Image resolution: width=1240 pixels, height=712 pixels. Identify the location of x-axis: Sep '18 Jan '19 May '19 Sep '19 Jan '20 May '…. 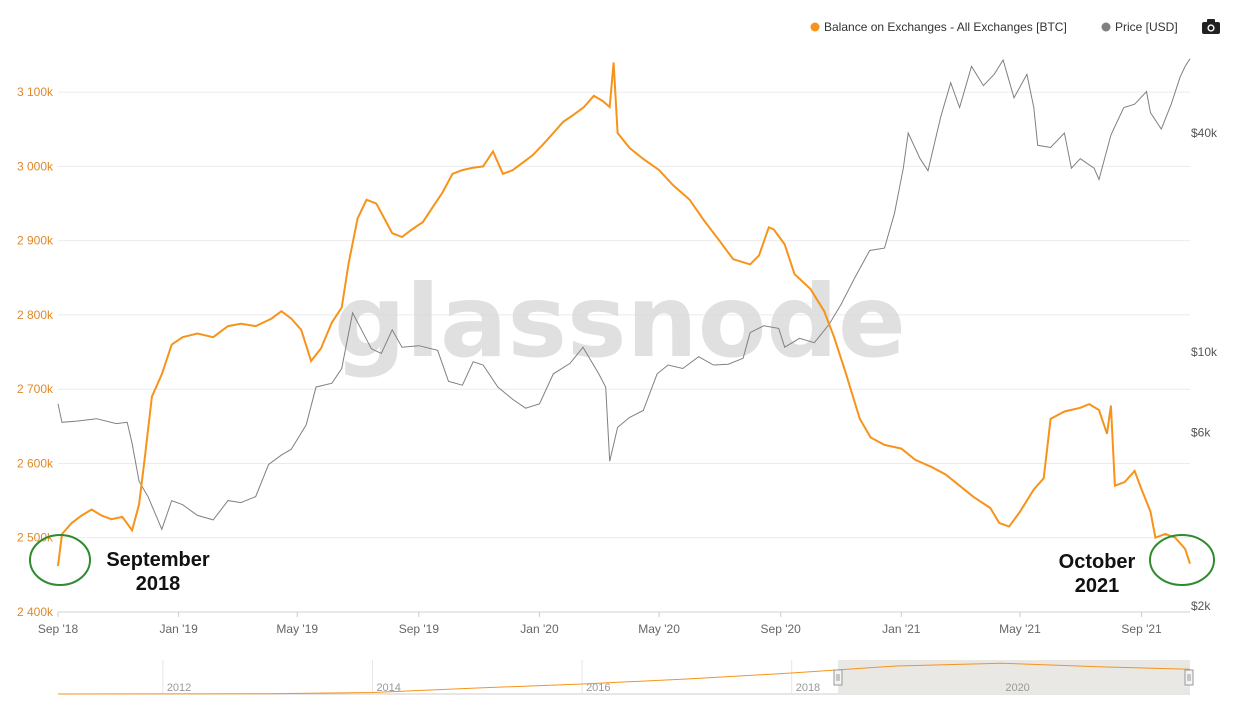
(614, 623).